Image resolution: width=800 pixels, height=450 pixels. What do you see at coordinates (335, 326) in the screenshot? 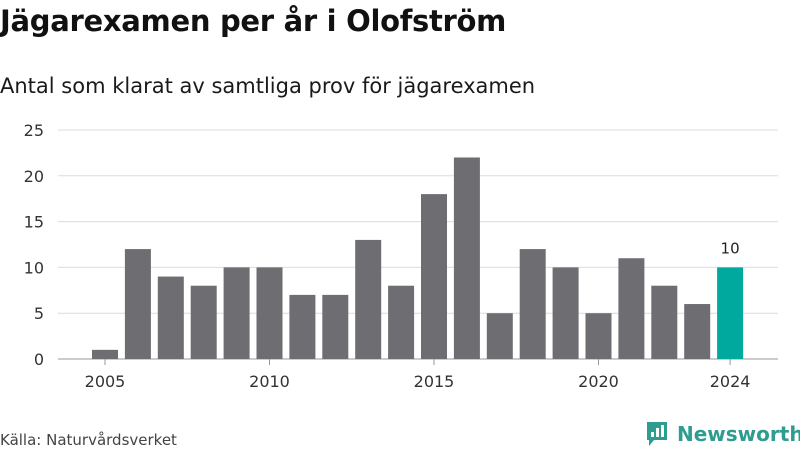
I see `bar-2012` at bounding box center [335, 326].